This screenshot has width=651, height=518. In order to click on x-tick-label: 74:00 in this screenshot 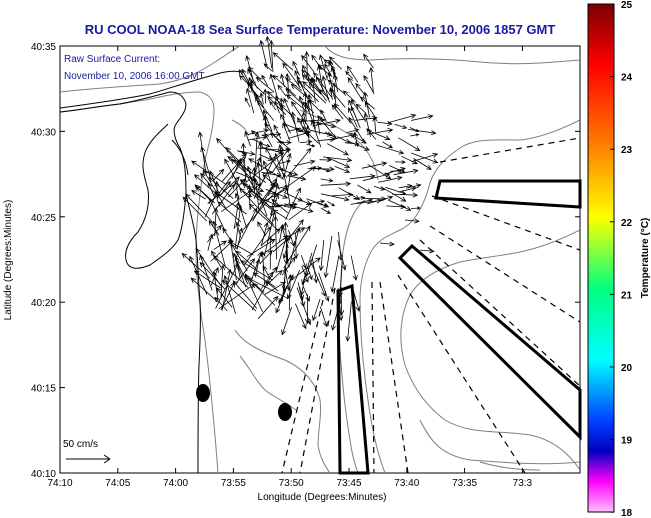, I will do `click(175, 483)`.